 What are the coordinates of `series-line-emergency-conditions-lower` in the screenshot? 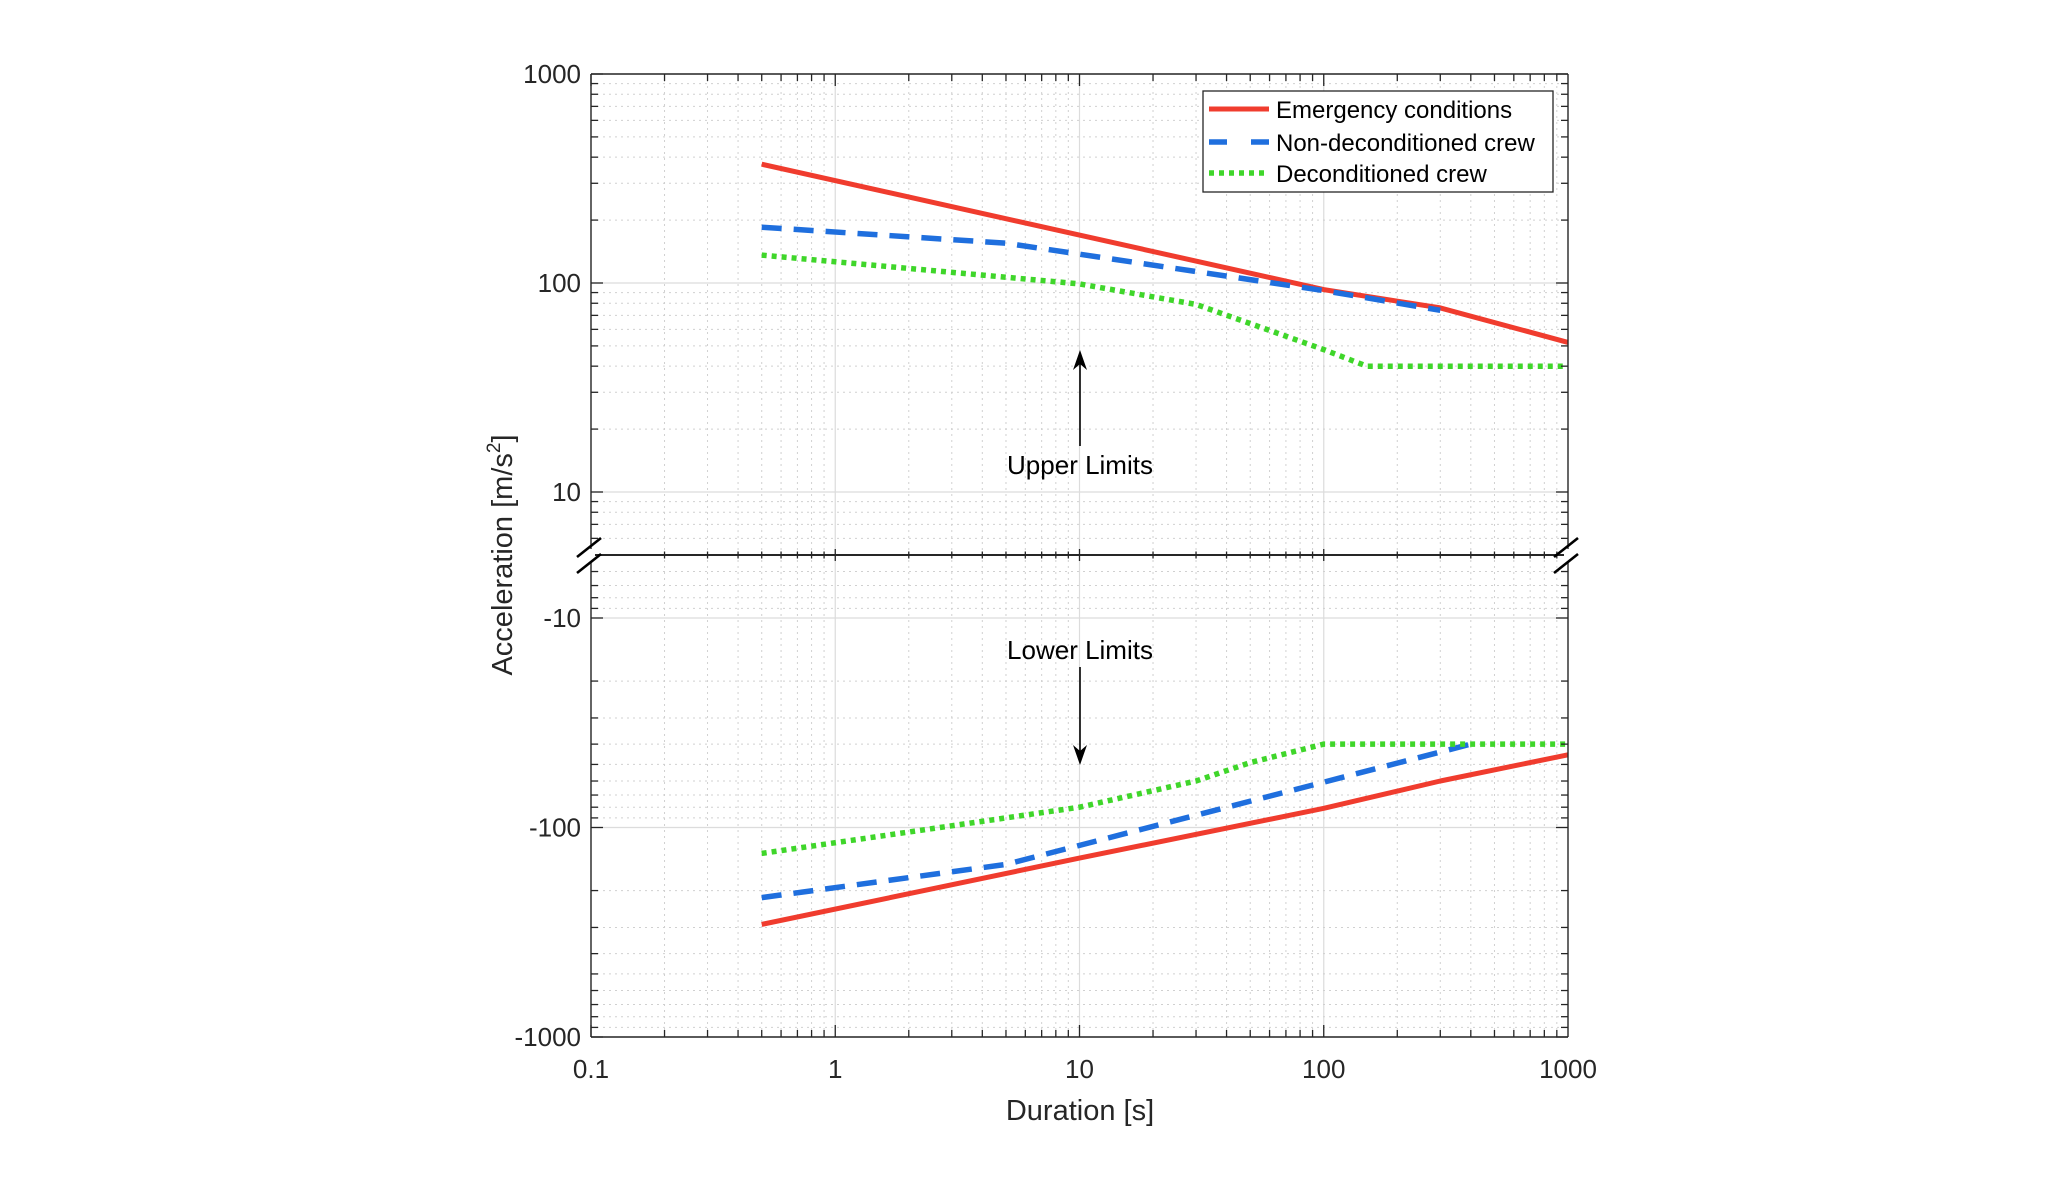 It's located at (1165, 839).